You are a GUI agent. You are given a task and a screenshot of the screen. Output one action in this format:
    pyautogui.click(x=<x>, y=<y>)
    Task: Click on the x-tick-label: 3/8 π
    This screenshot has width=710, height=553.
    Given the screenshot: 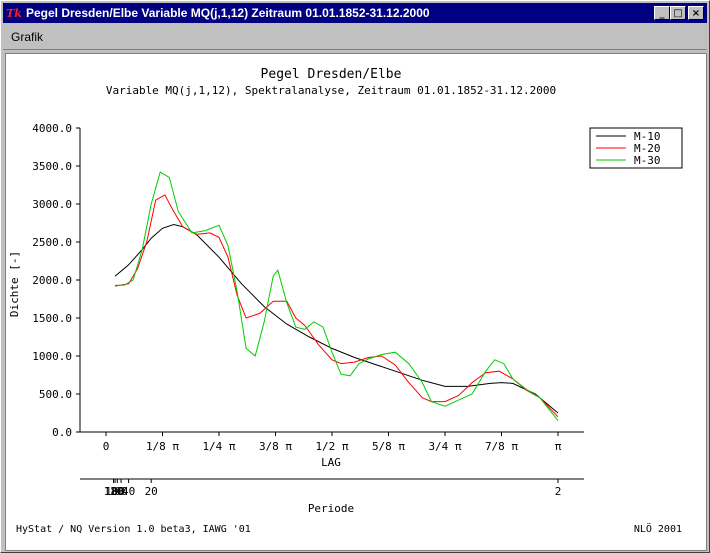 What is the action you would take?
    pyautogui.click(x=275, y=446)
    